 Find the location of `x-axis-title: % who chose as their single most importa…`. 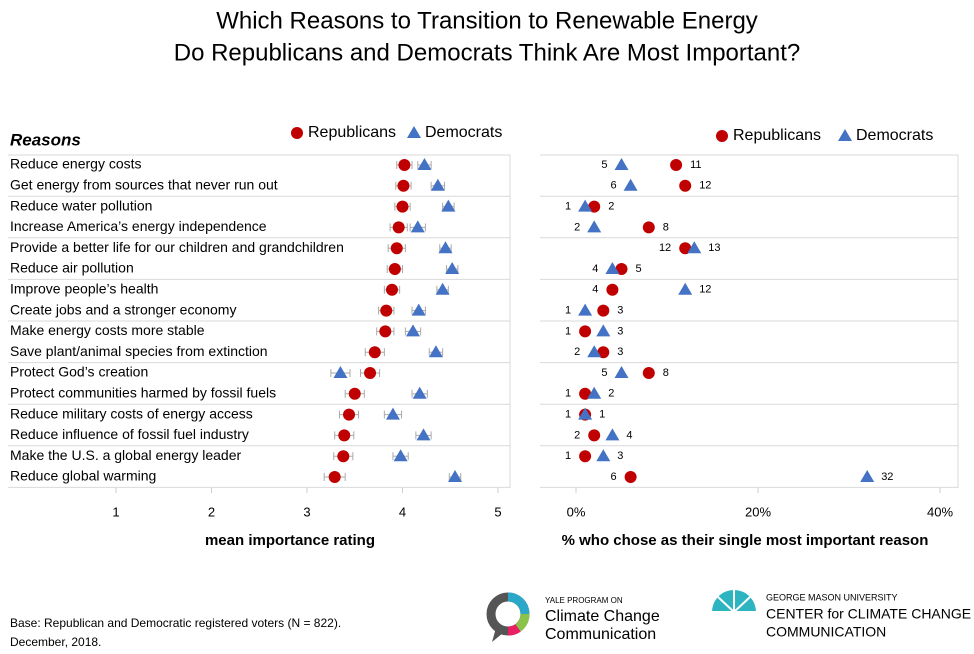

x-axis-title: % who chose as their single most importa… is located at coordinates (745, 540).